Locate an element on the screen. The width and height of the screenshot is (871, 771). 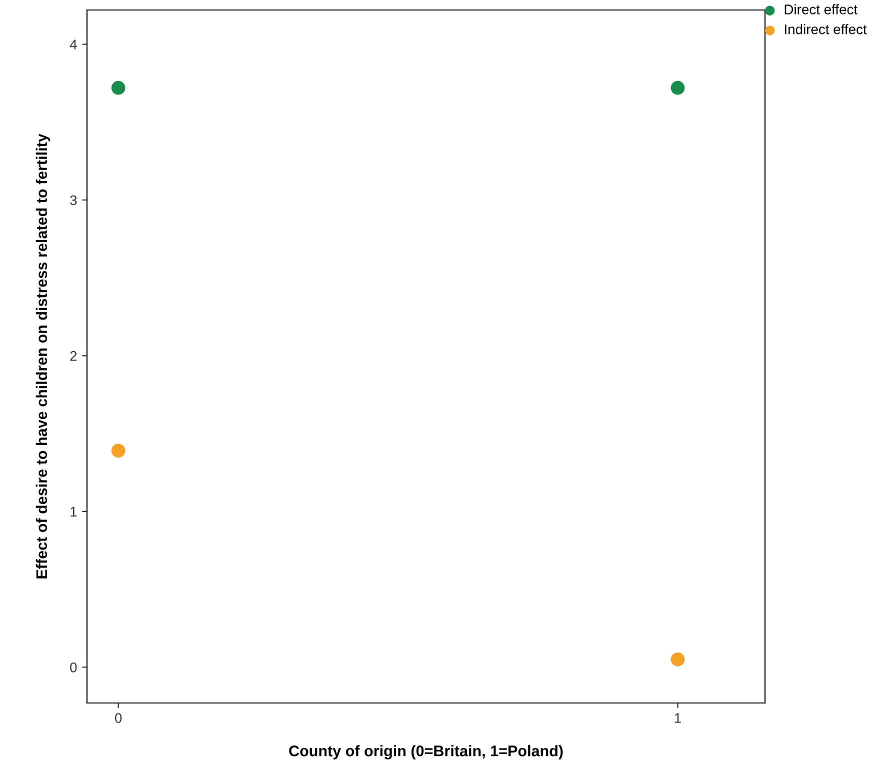
y-tick-label: 0 is located at coordinates (73, 667).